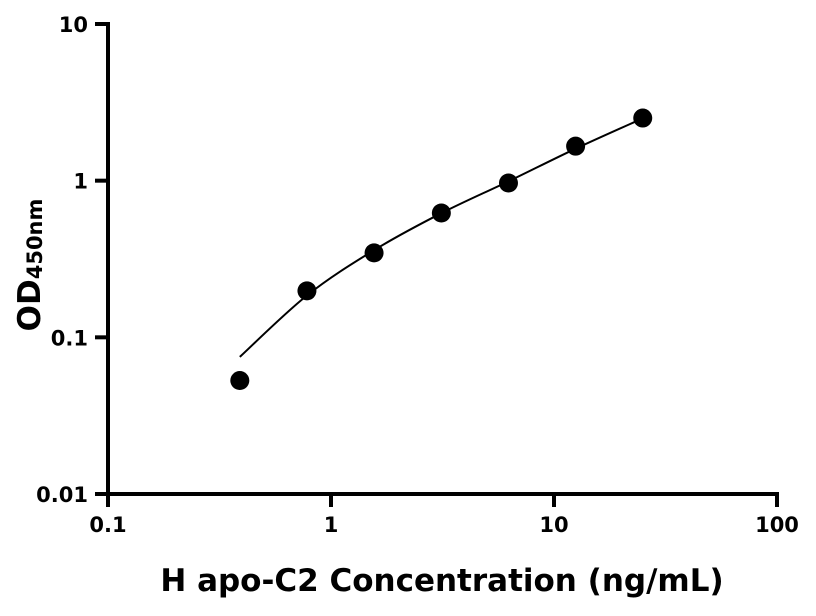 This screenshot has height=616, width=816. Describe the element at coordinates (35, 239) in the screenshot. I see `y-axis-label-subscript: 450nm` at that location.